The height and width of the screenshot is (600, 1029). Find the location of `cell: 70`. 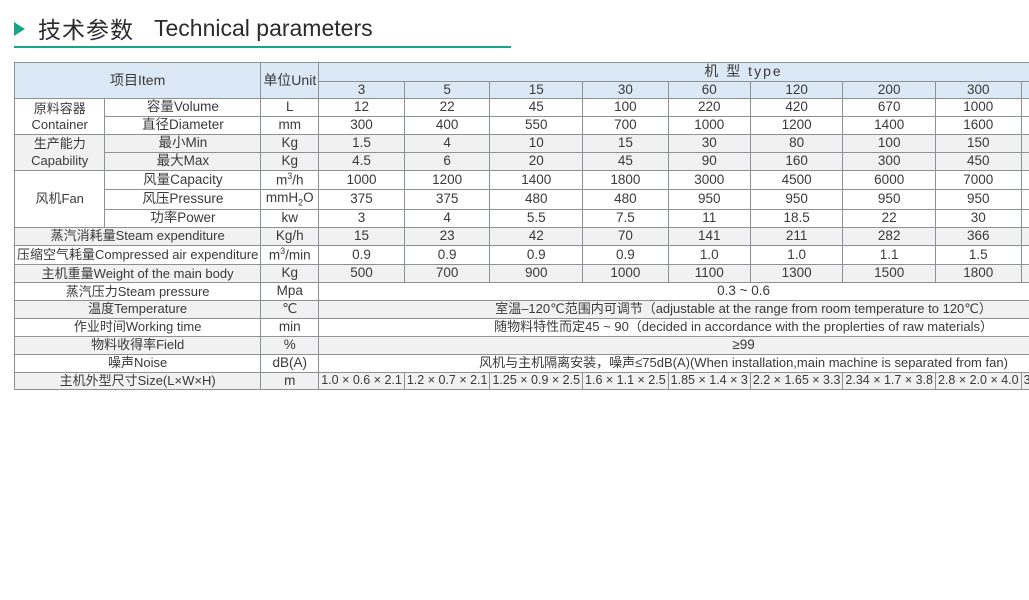

cell: 70 is located at coordinates (625, 236).